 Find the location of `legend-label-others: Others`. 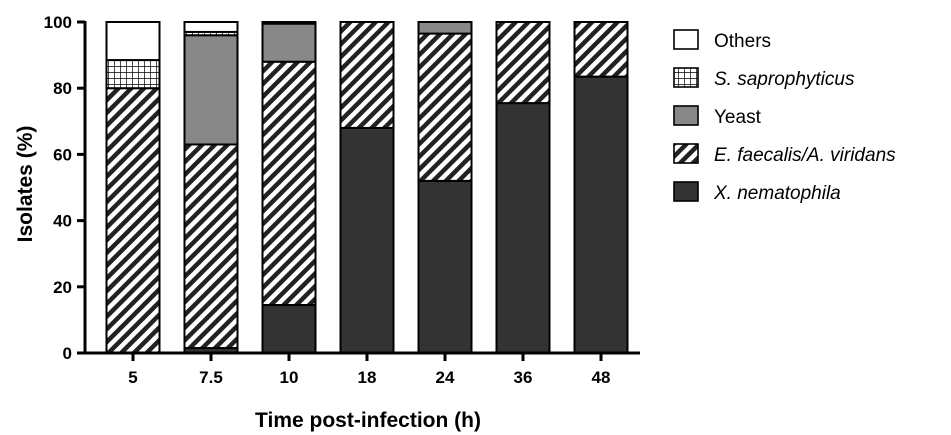

legend-label-others: Others is located at coordinates (742, 41).